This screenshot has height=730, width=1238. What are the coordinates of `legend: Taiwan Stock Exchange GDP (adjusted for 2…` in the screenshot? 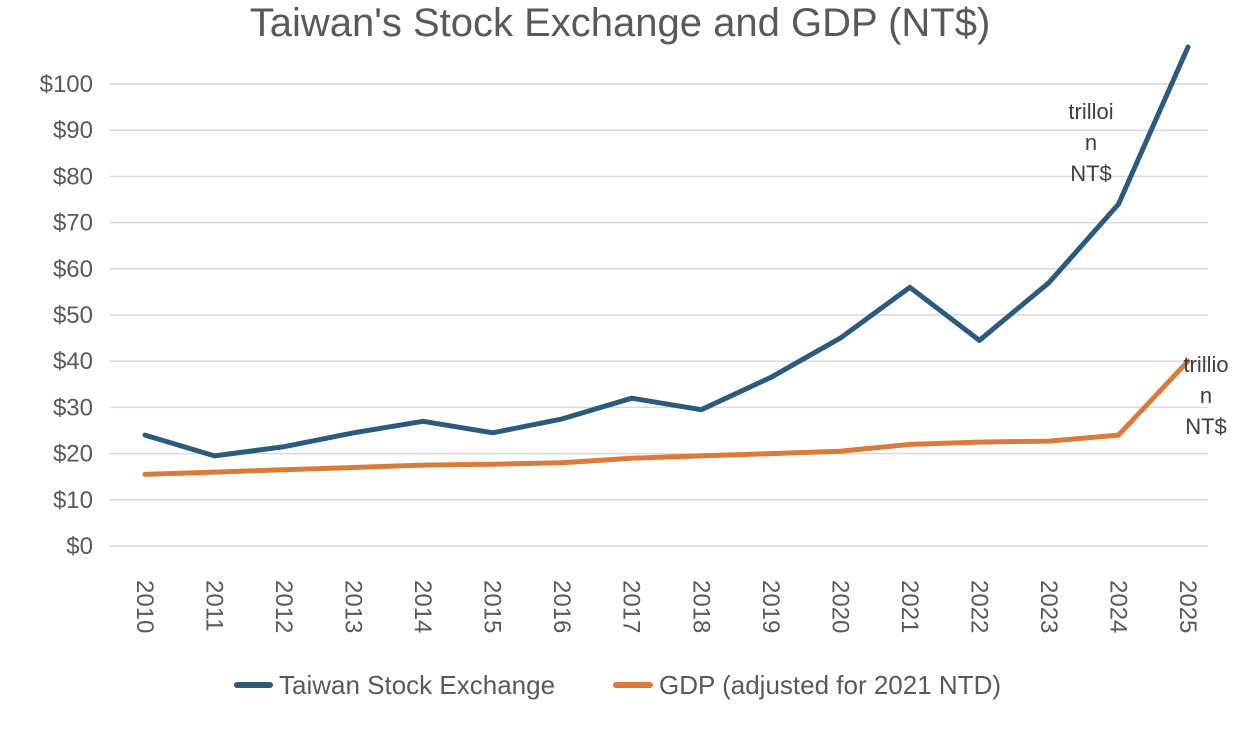 It's located at (617, 685).